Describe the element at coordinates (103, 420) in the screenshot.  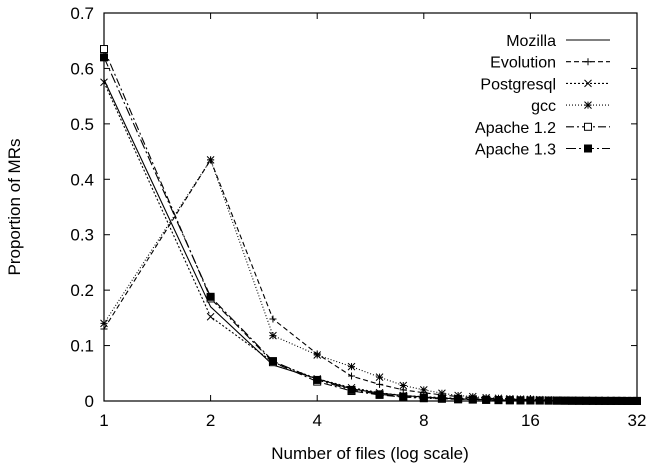
I see `x-tick-label: 1` at that location.